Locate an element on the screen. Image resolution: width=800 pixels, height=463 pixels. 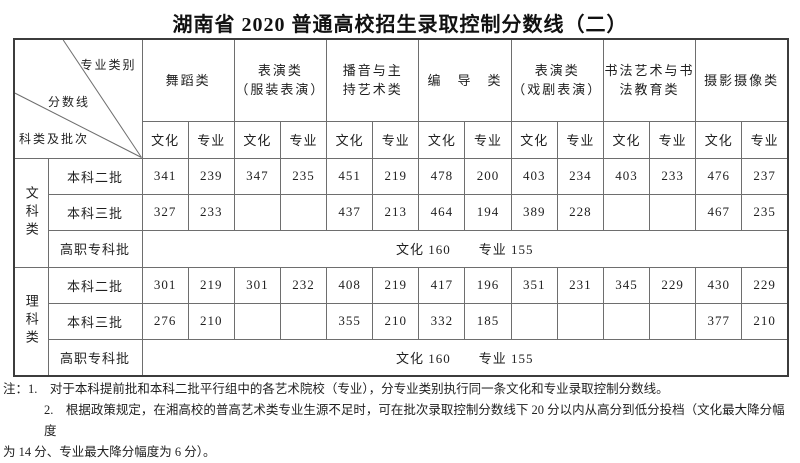
page-title: 湖南省 2020 普通高校招生录取控制分数线（二） is located at coordinates (400, 25).